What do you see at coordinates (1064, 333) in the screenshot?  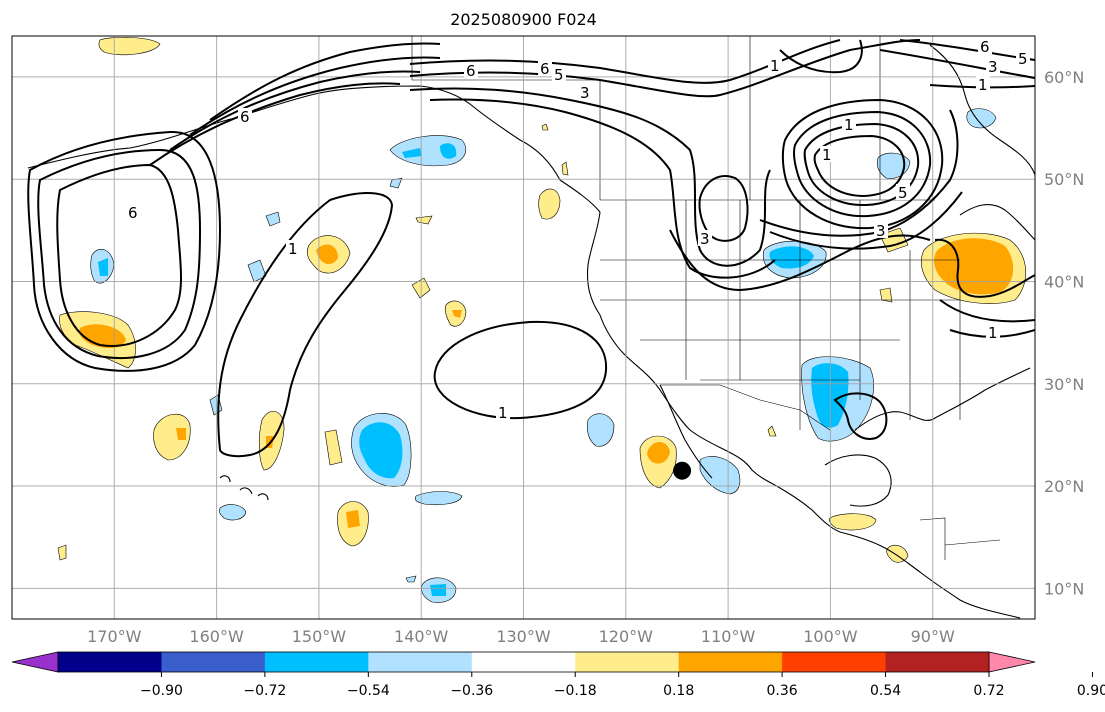 I see `latitude-labels: 60°N 50°N 40°N 30°N 20°N 10°N` at bounding box center [1064, 333].